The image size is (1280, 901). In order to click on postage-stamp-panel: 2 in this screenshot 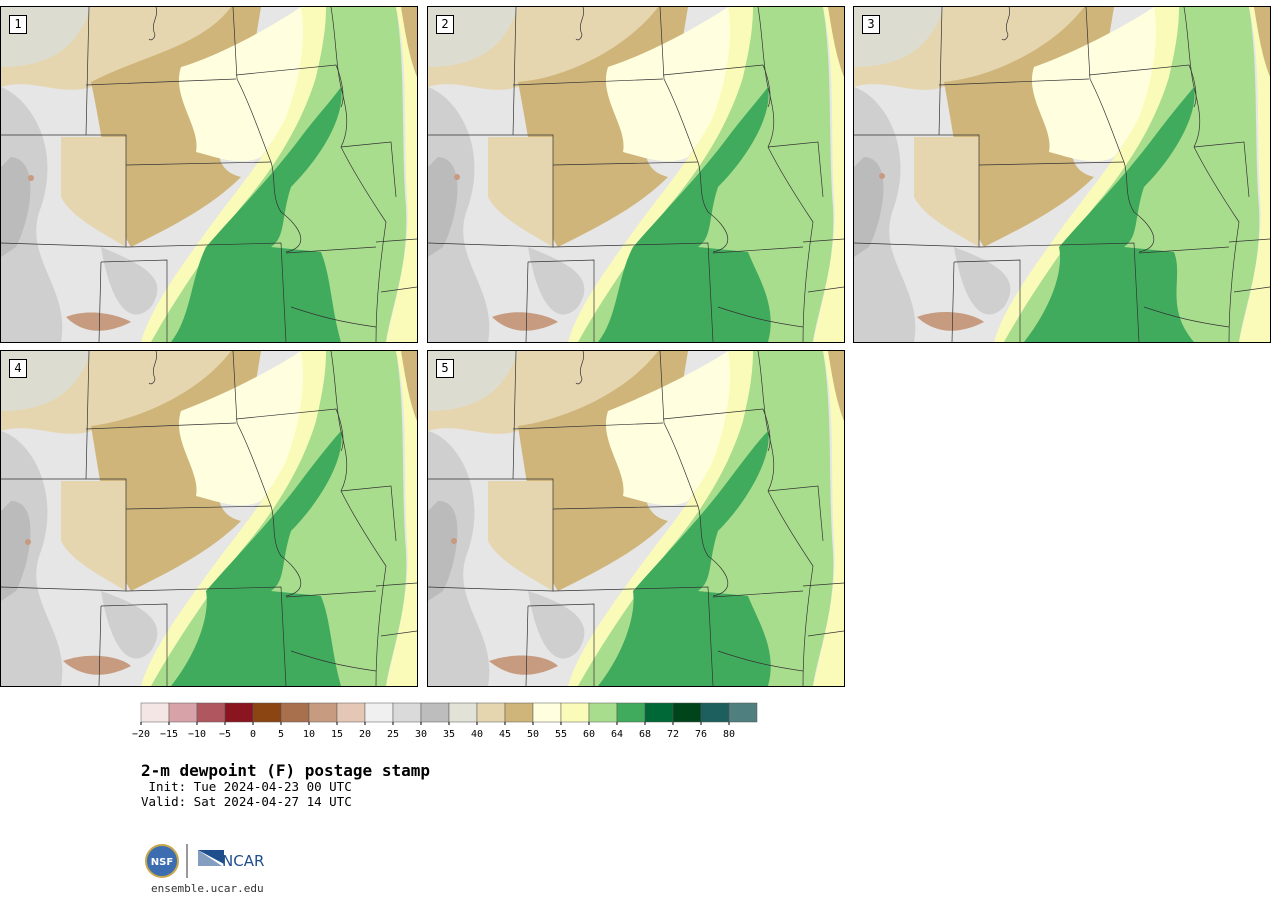, I will do `click(636, 174)`.